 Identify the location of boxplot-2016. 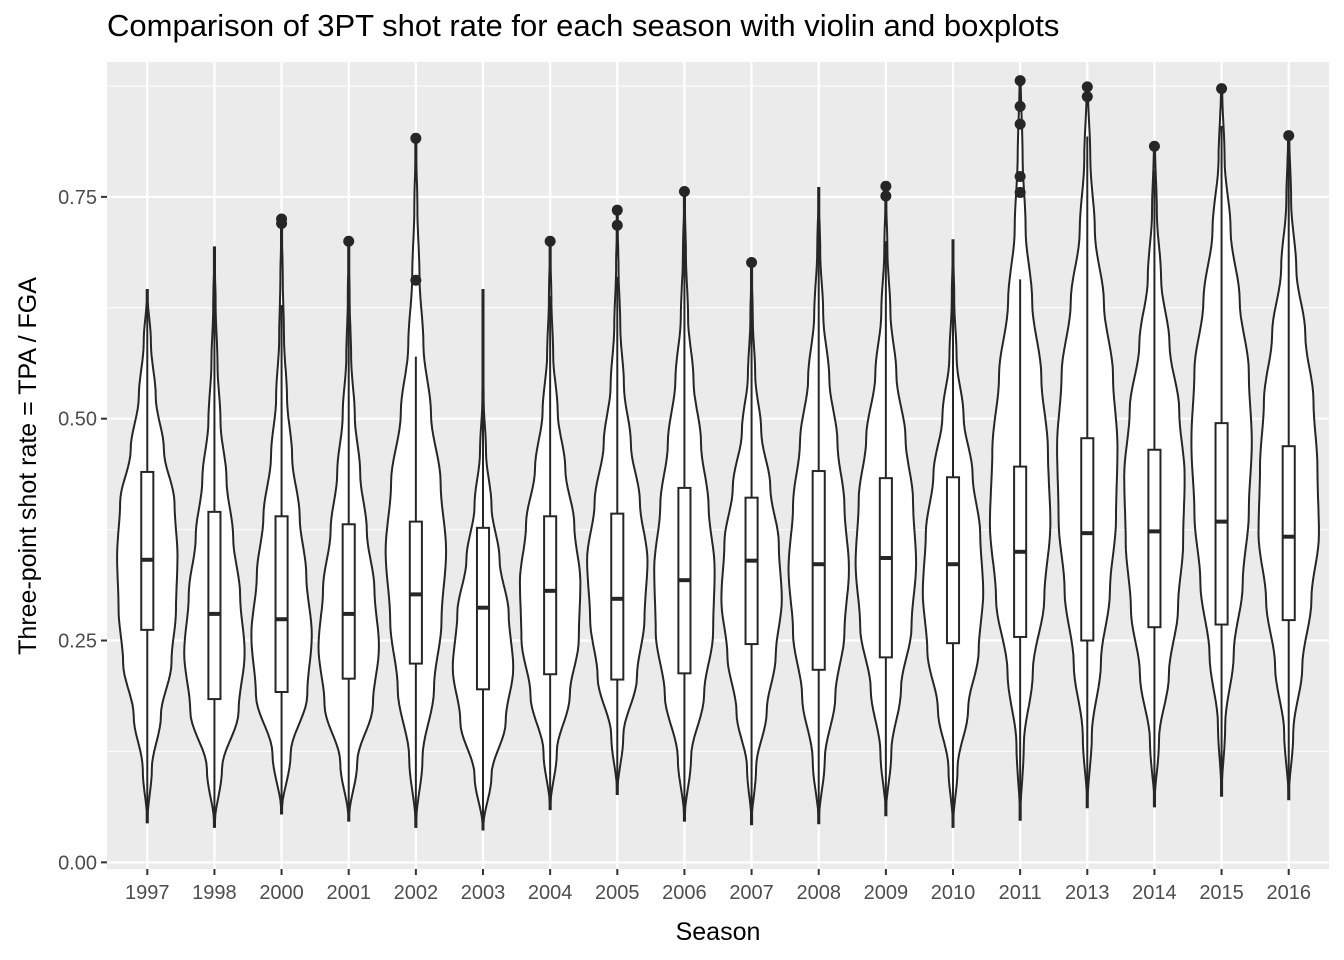
(1288, 476).